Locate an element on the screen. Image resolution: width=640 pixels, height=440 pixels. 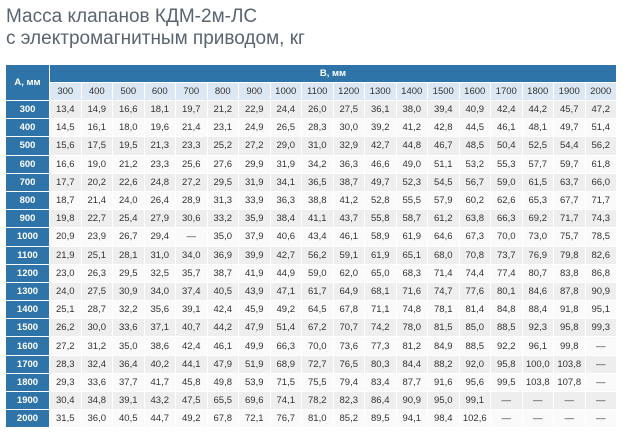
cell: 40,2 is located at coordinates (159, 364).